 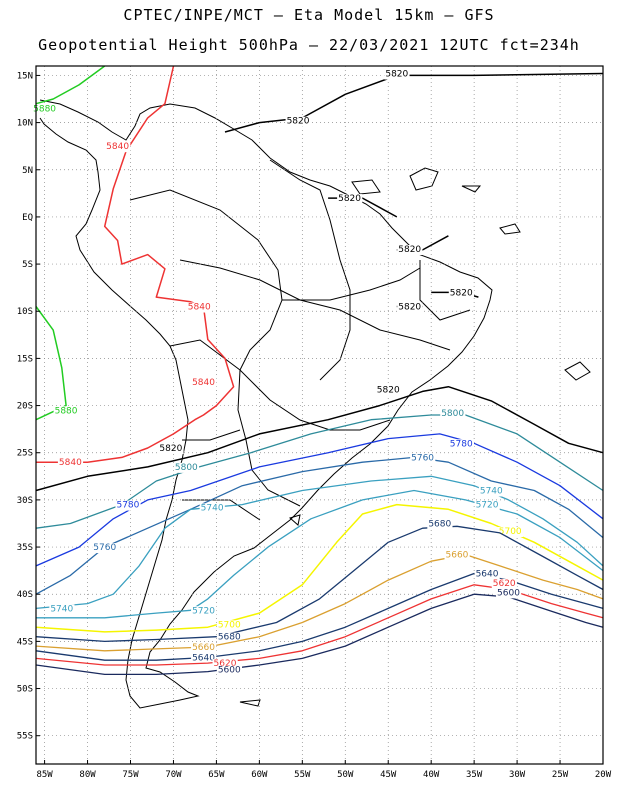 I want to click on lat-tick-label: 10N, so click(x=25, y=124).